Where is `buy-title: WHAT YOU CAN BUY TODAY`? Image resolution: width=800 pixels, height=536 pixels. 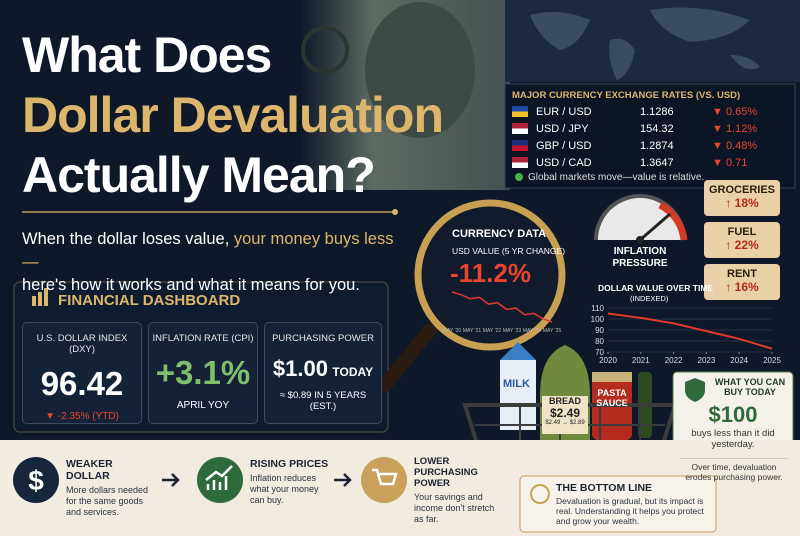
buy-title: WHAT YOU CAN BUY TODAY is located at coordinates (750, 387).